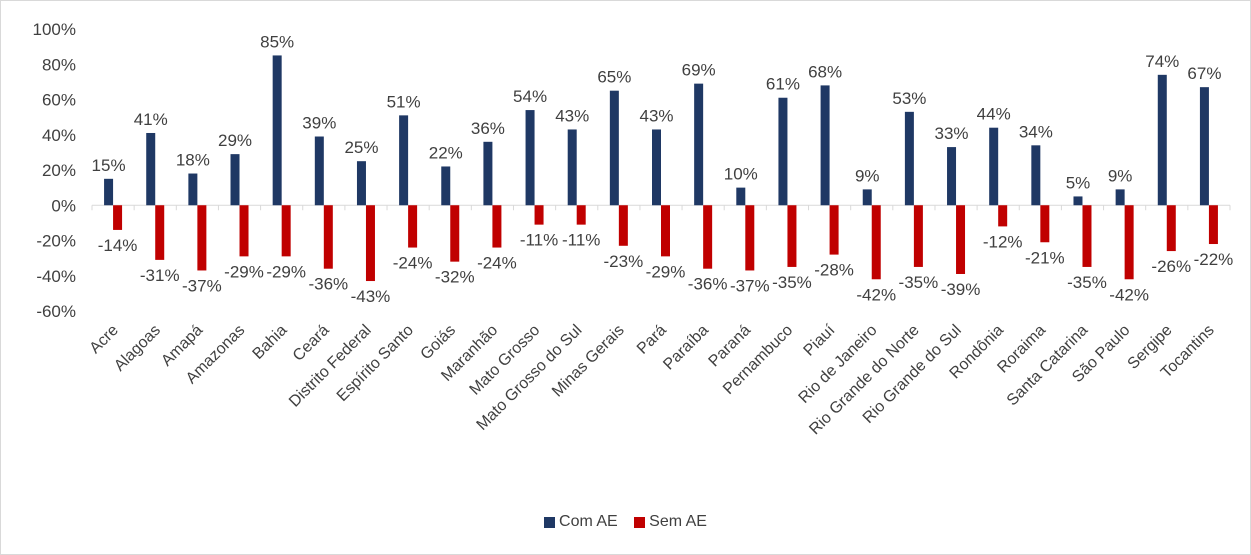  Describe the element at coordinates (678, 521) in the screenshot. I see `legend-label-sem-ae: Sem AE` at that location.